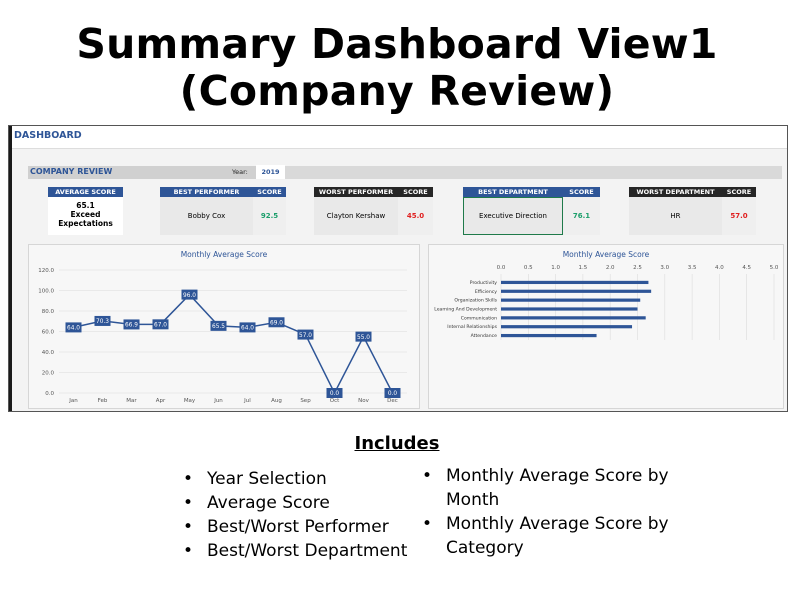 This screenshot has height=590, width=794. I want to click on bar-xtick-label: 0.0, so click(501, 268).